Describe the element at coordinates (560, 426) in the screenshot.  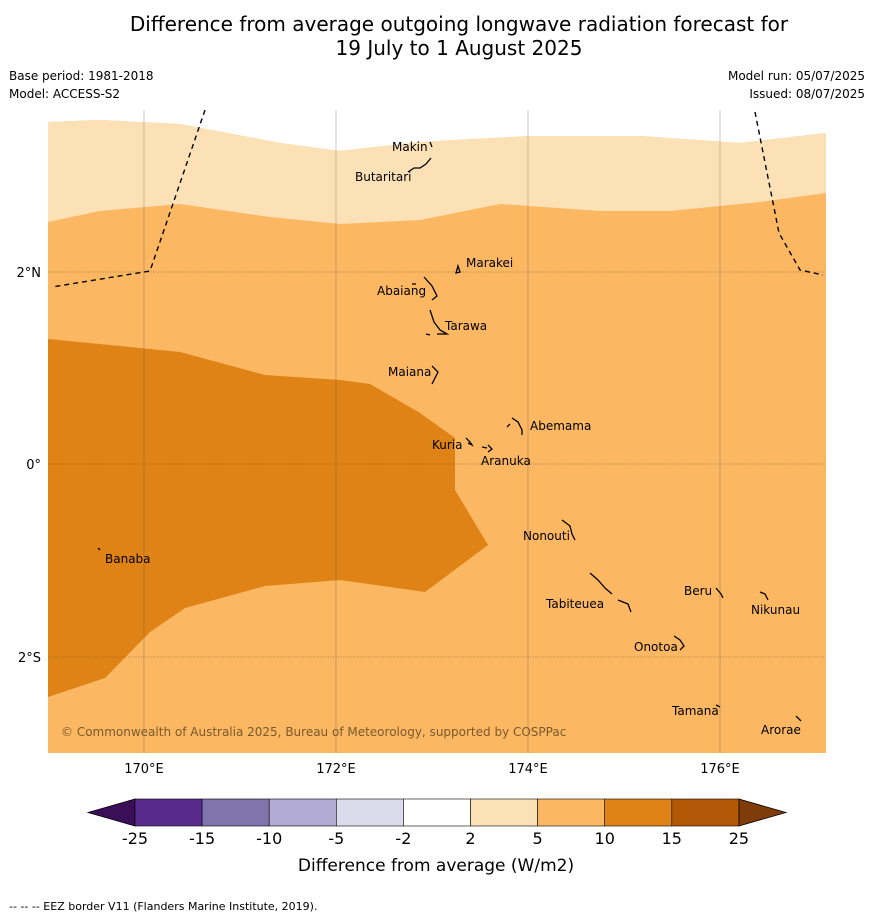
I see `place-label-abemama: Abemama` at that location.